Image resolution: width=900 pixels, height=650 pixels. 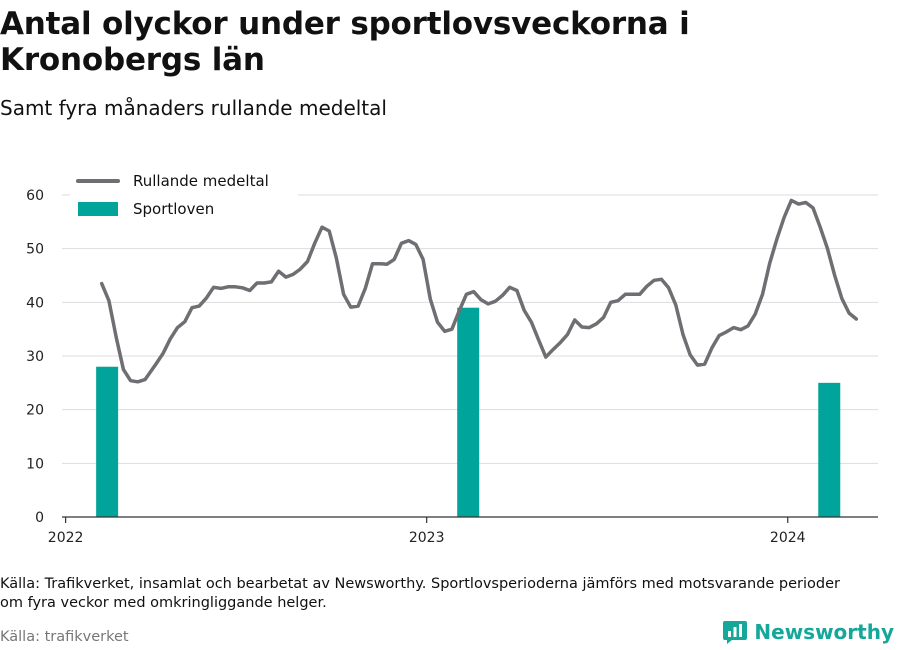 I want to click on x-tick-label: 2022, so click(x=66, y=538).